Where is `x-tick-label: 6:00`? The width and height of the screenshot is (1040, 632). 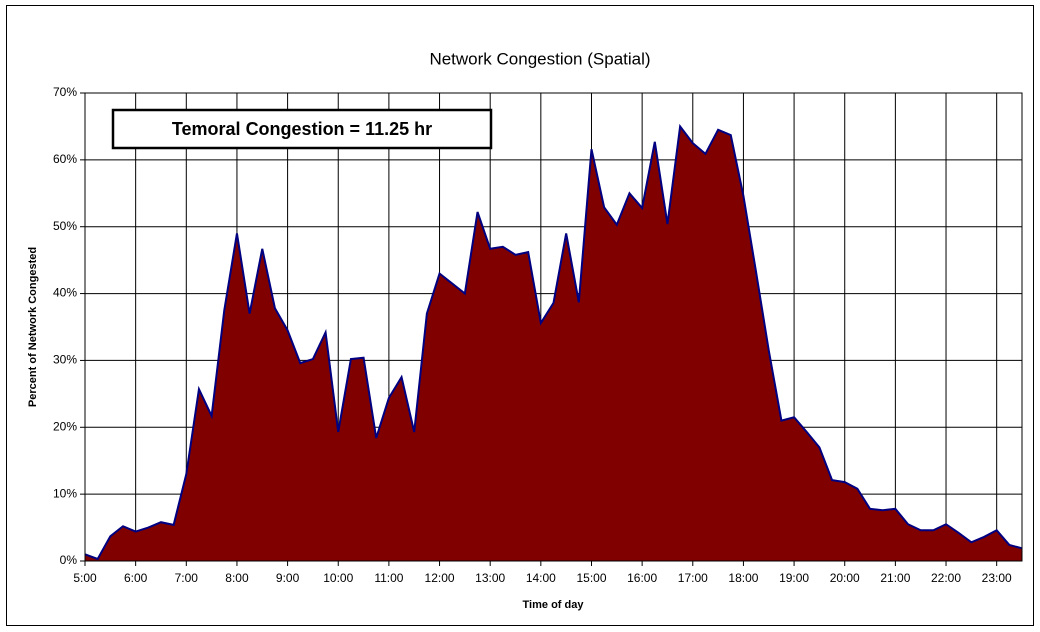 x-tick-label: 6:00 is located at coordinates (136, 578).